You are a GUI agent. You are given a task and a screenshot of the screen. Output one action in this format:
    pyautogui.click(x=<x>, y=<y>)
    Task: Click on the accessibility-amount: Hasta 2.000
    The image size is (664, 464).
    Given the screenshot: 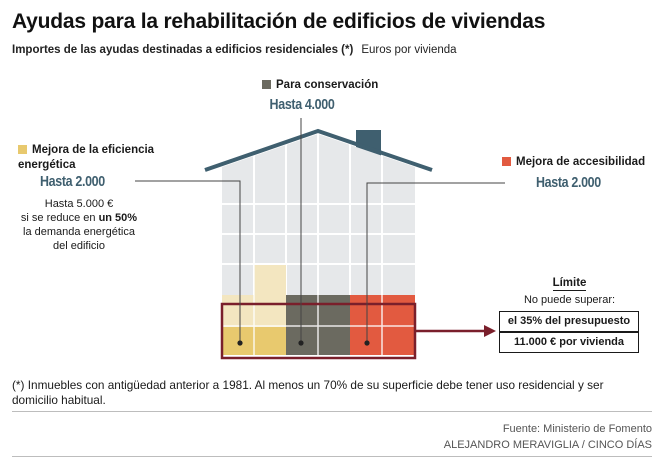 What is the action you would take?
    pyautogui.click(x=568, y=183)
    